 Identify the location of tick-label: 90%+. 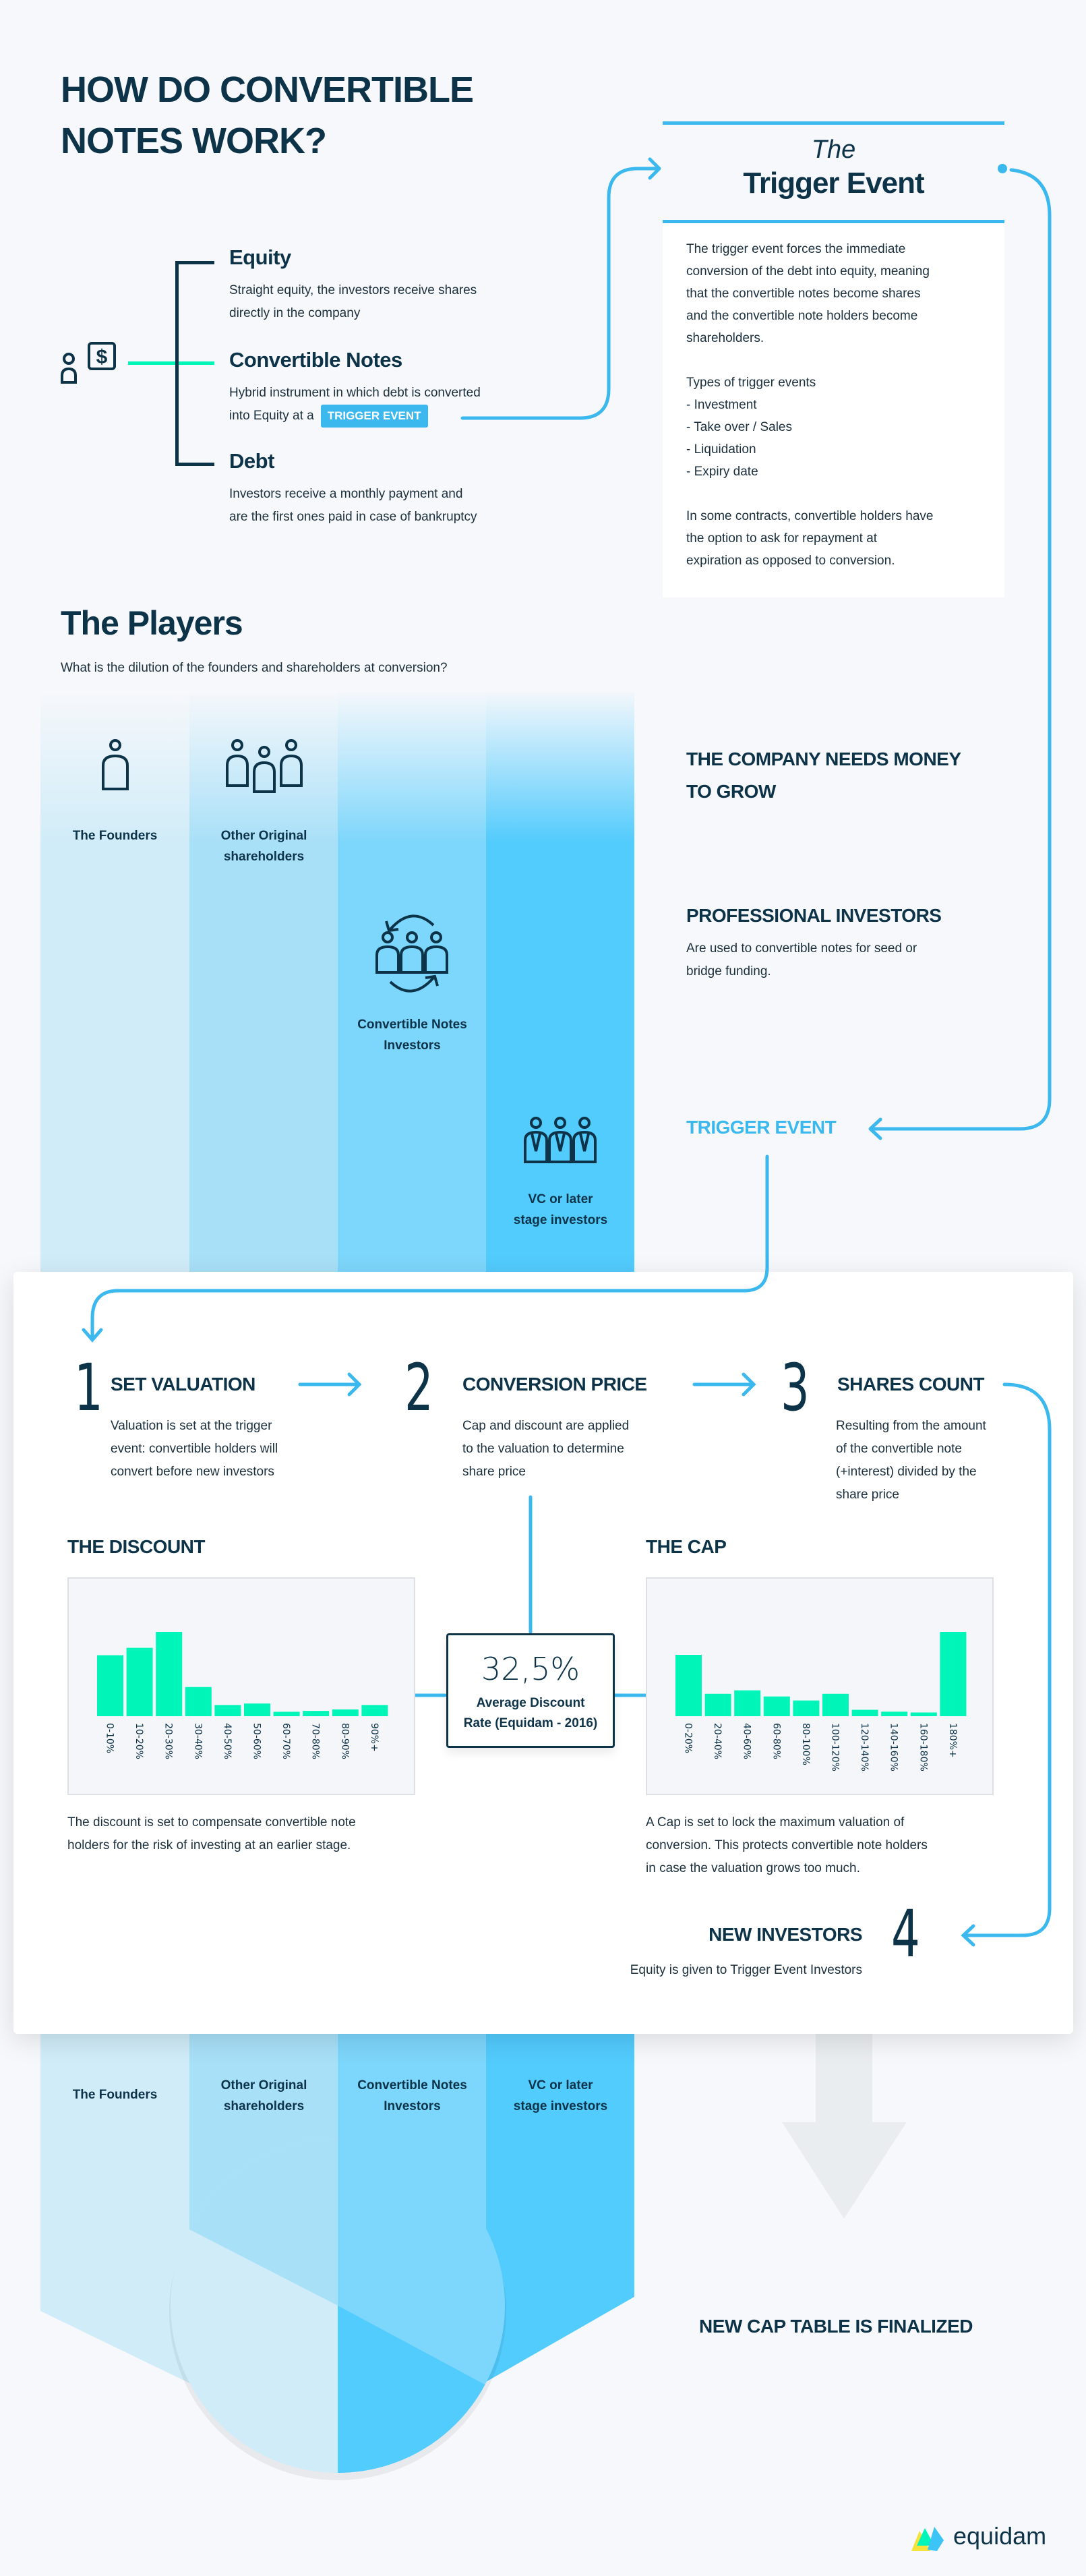
(374, 1738).